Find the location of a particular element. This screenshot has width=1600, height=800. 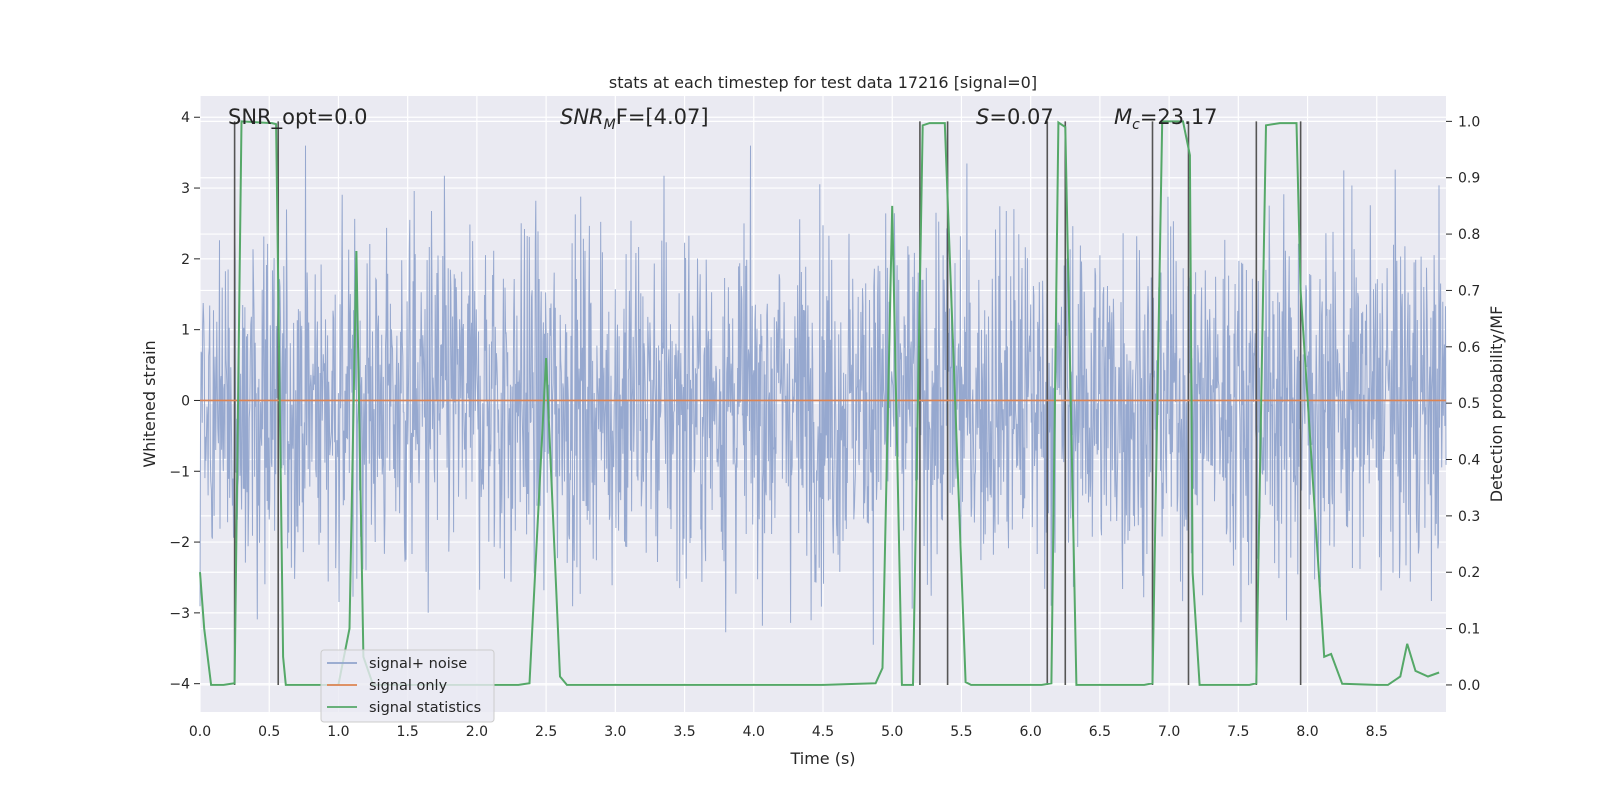

y-right-tick-label-1: 0.9 is located at coordinates (1469, 179).